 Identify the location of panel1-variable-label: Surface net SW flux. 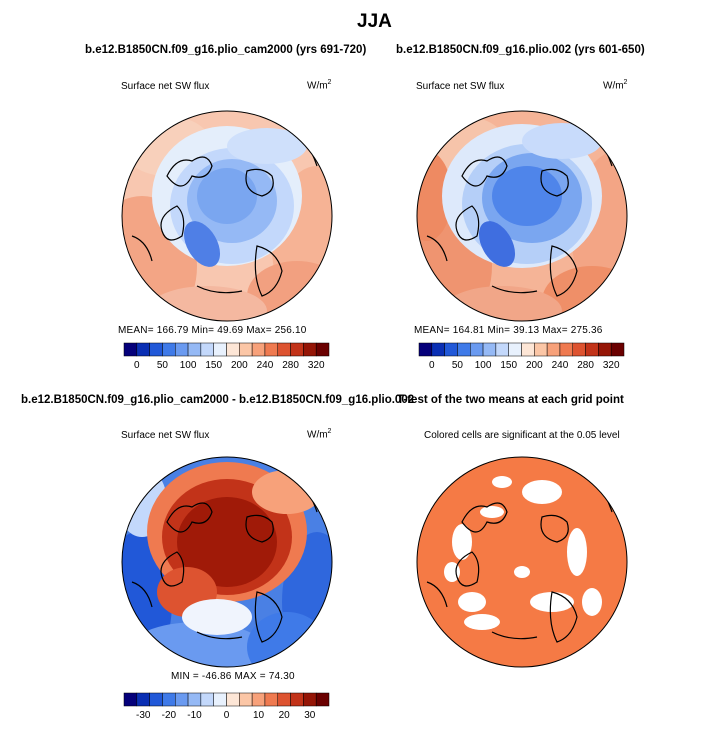
(165, 86).